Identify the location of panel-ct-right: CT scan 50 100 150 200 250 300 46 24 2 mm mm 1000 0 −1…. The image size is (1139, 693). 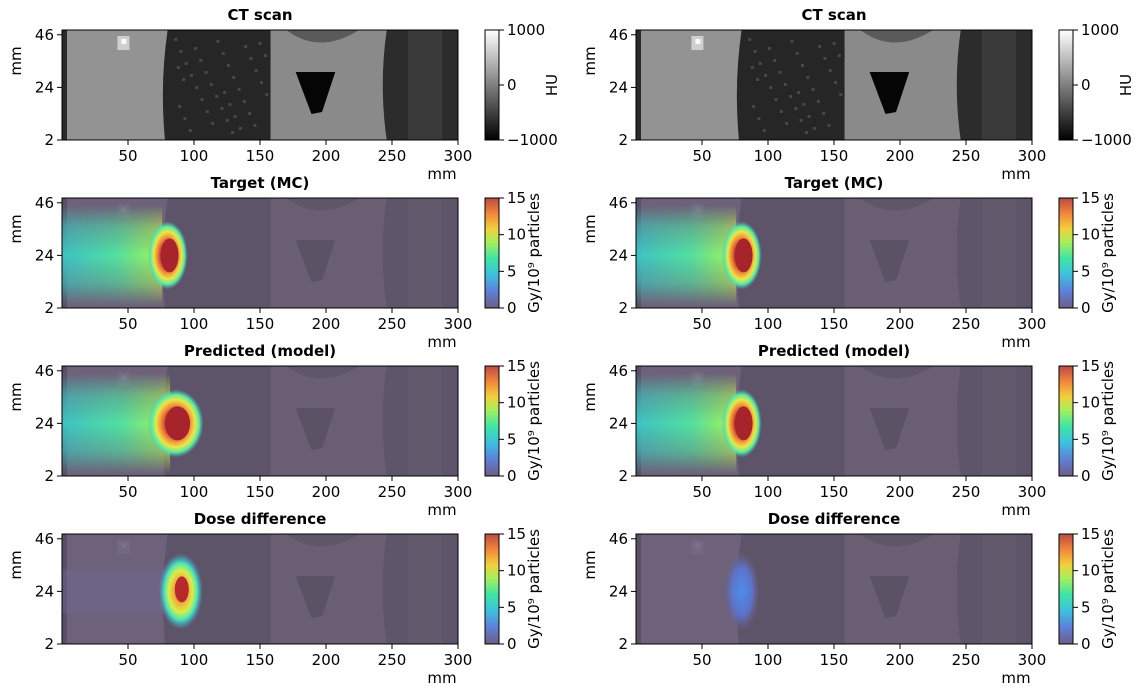
(858, 94).